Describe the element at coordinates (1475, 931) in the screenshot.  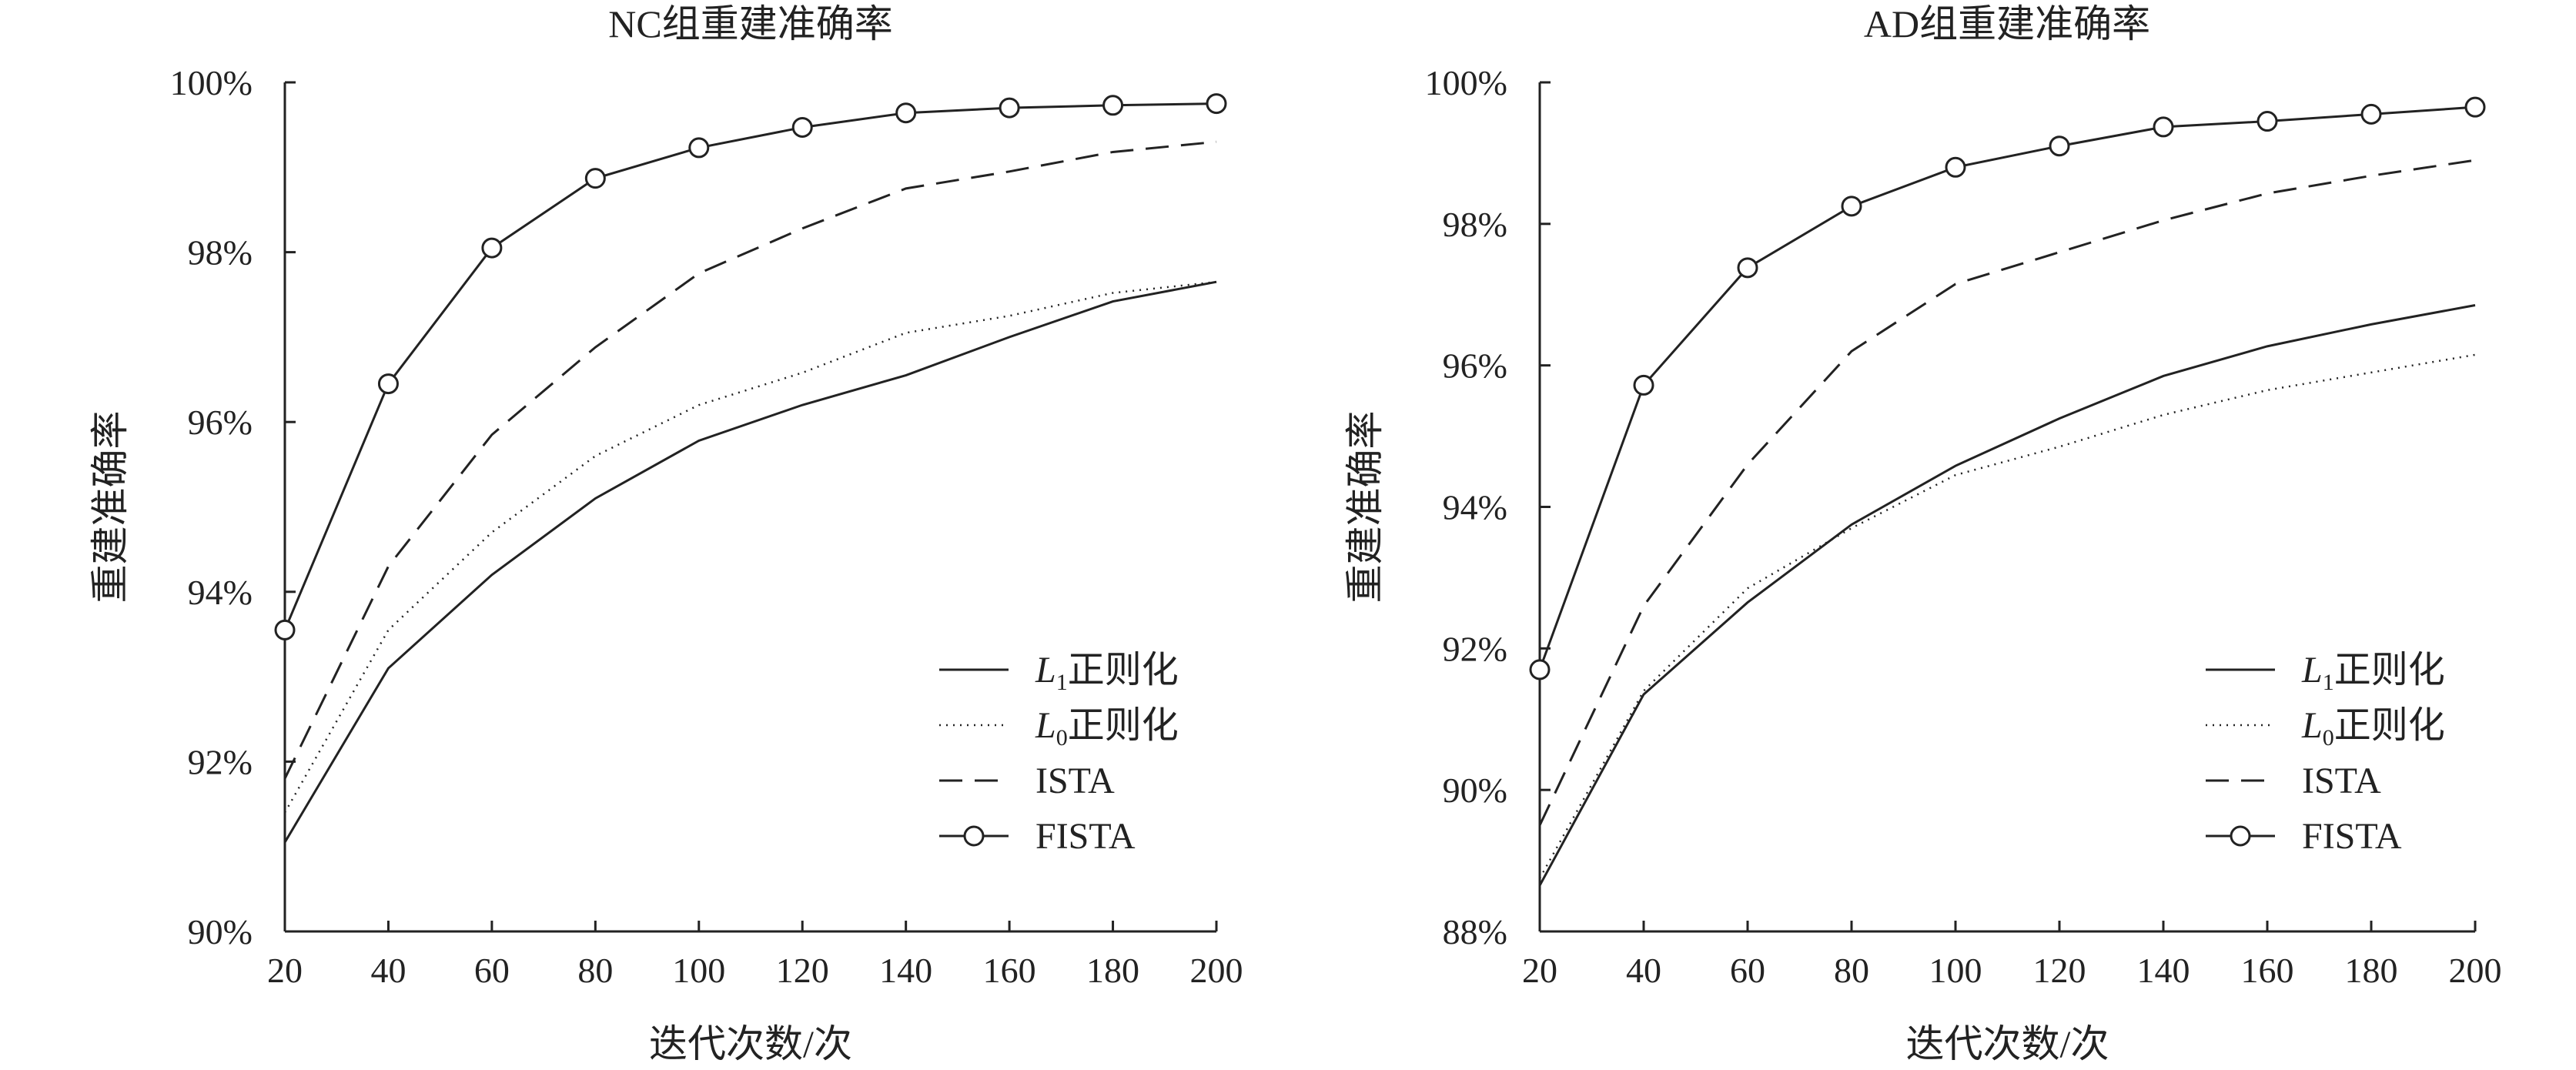
I see `y-tick-label: 88%` at that location.